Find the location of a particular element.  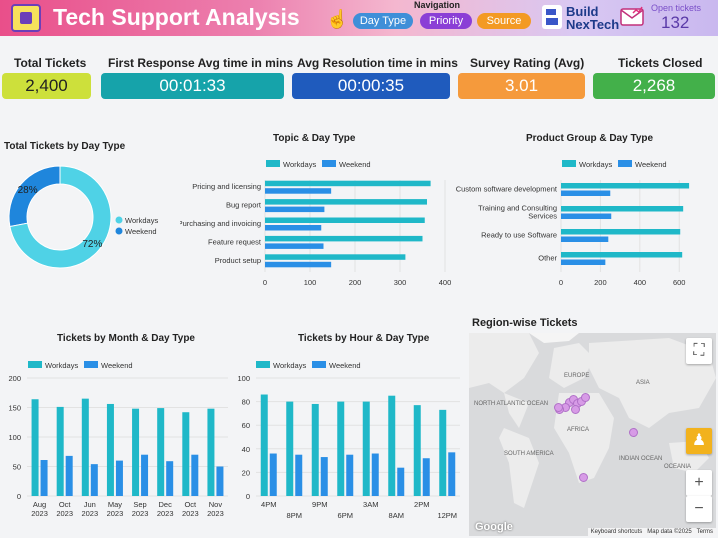

donut-chart: 28% 72% Workdays Weekend is located at coordinates (83, 217).